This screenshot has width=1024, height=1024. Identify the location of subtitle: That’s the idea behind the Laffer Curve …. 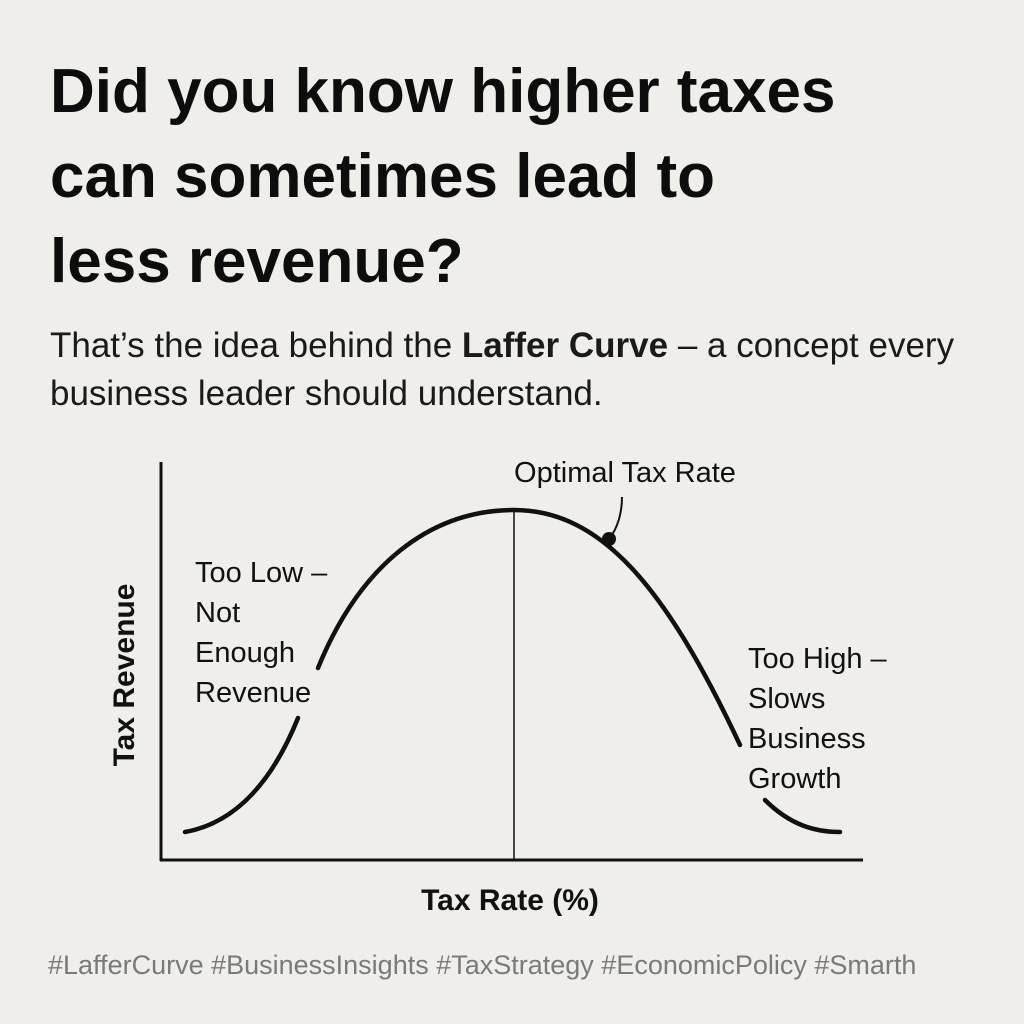
(520, 370).